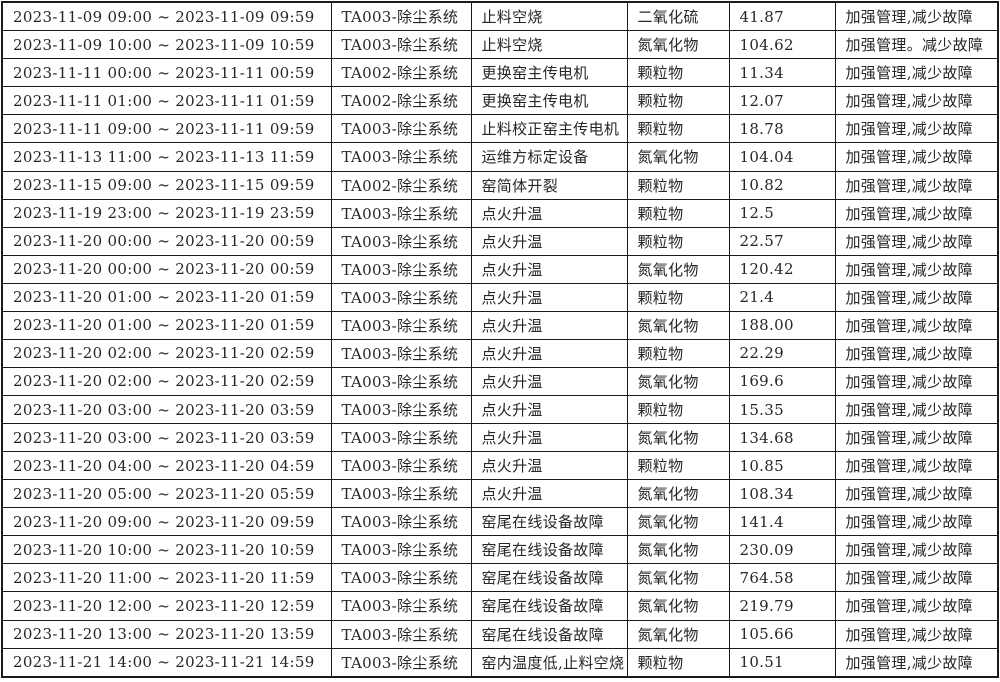 The image size is (1000, 682). What do you see at coordinates (166, 662) in the screenshot?
I see `time-range-cell: 2023-11-21 14:00 ~ 2023-11-21 14:59` at bounding box center [166, 662].